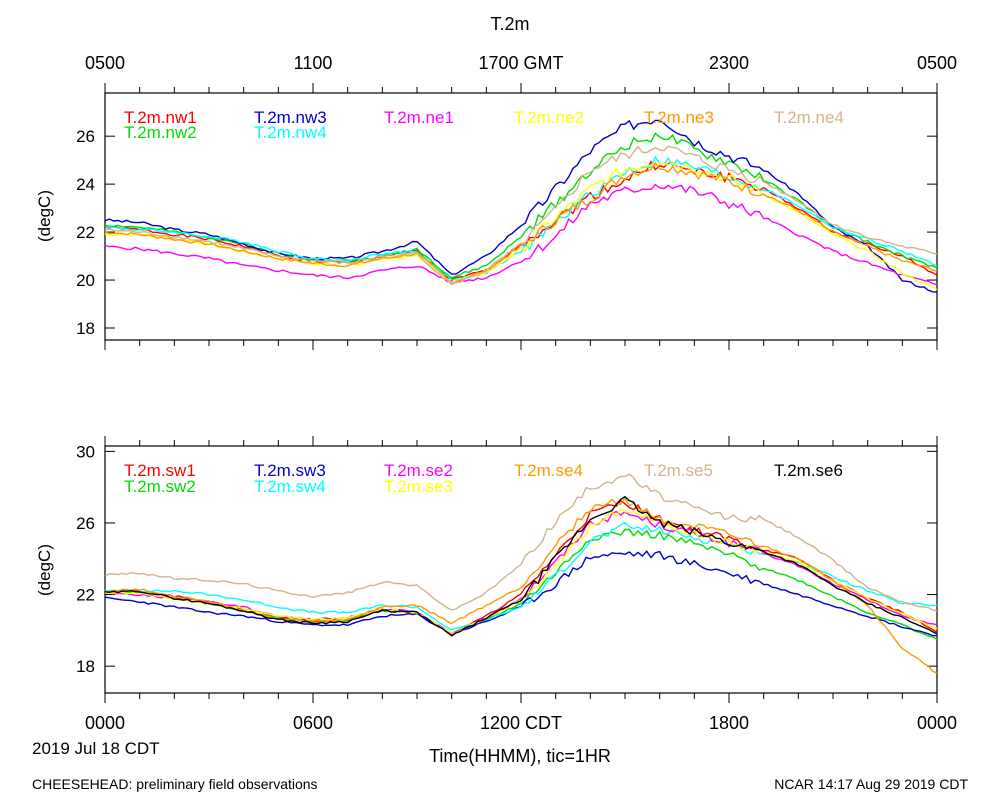 The image size is (1000, 800). Describe the element at coordinates (290, 470) in the screenshot. I see `legend-entry: T.2m.sw3` at that location.